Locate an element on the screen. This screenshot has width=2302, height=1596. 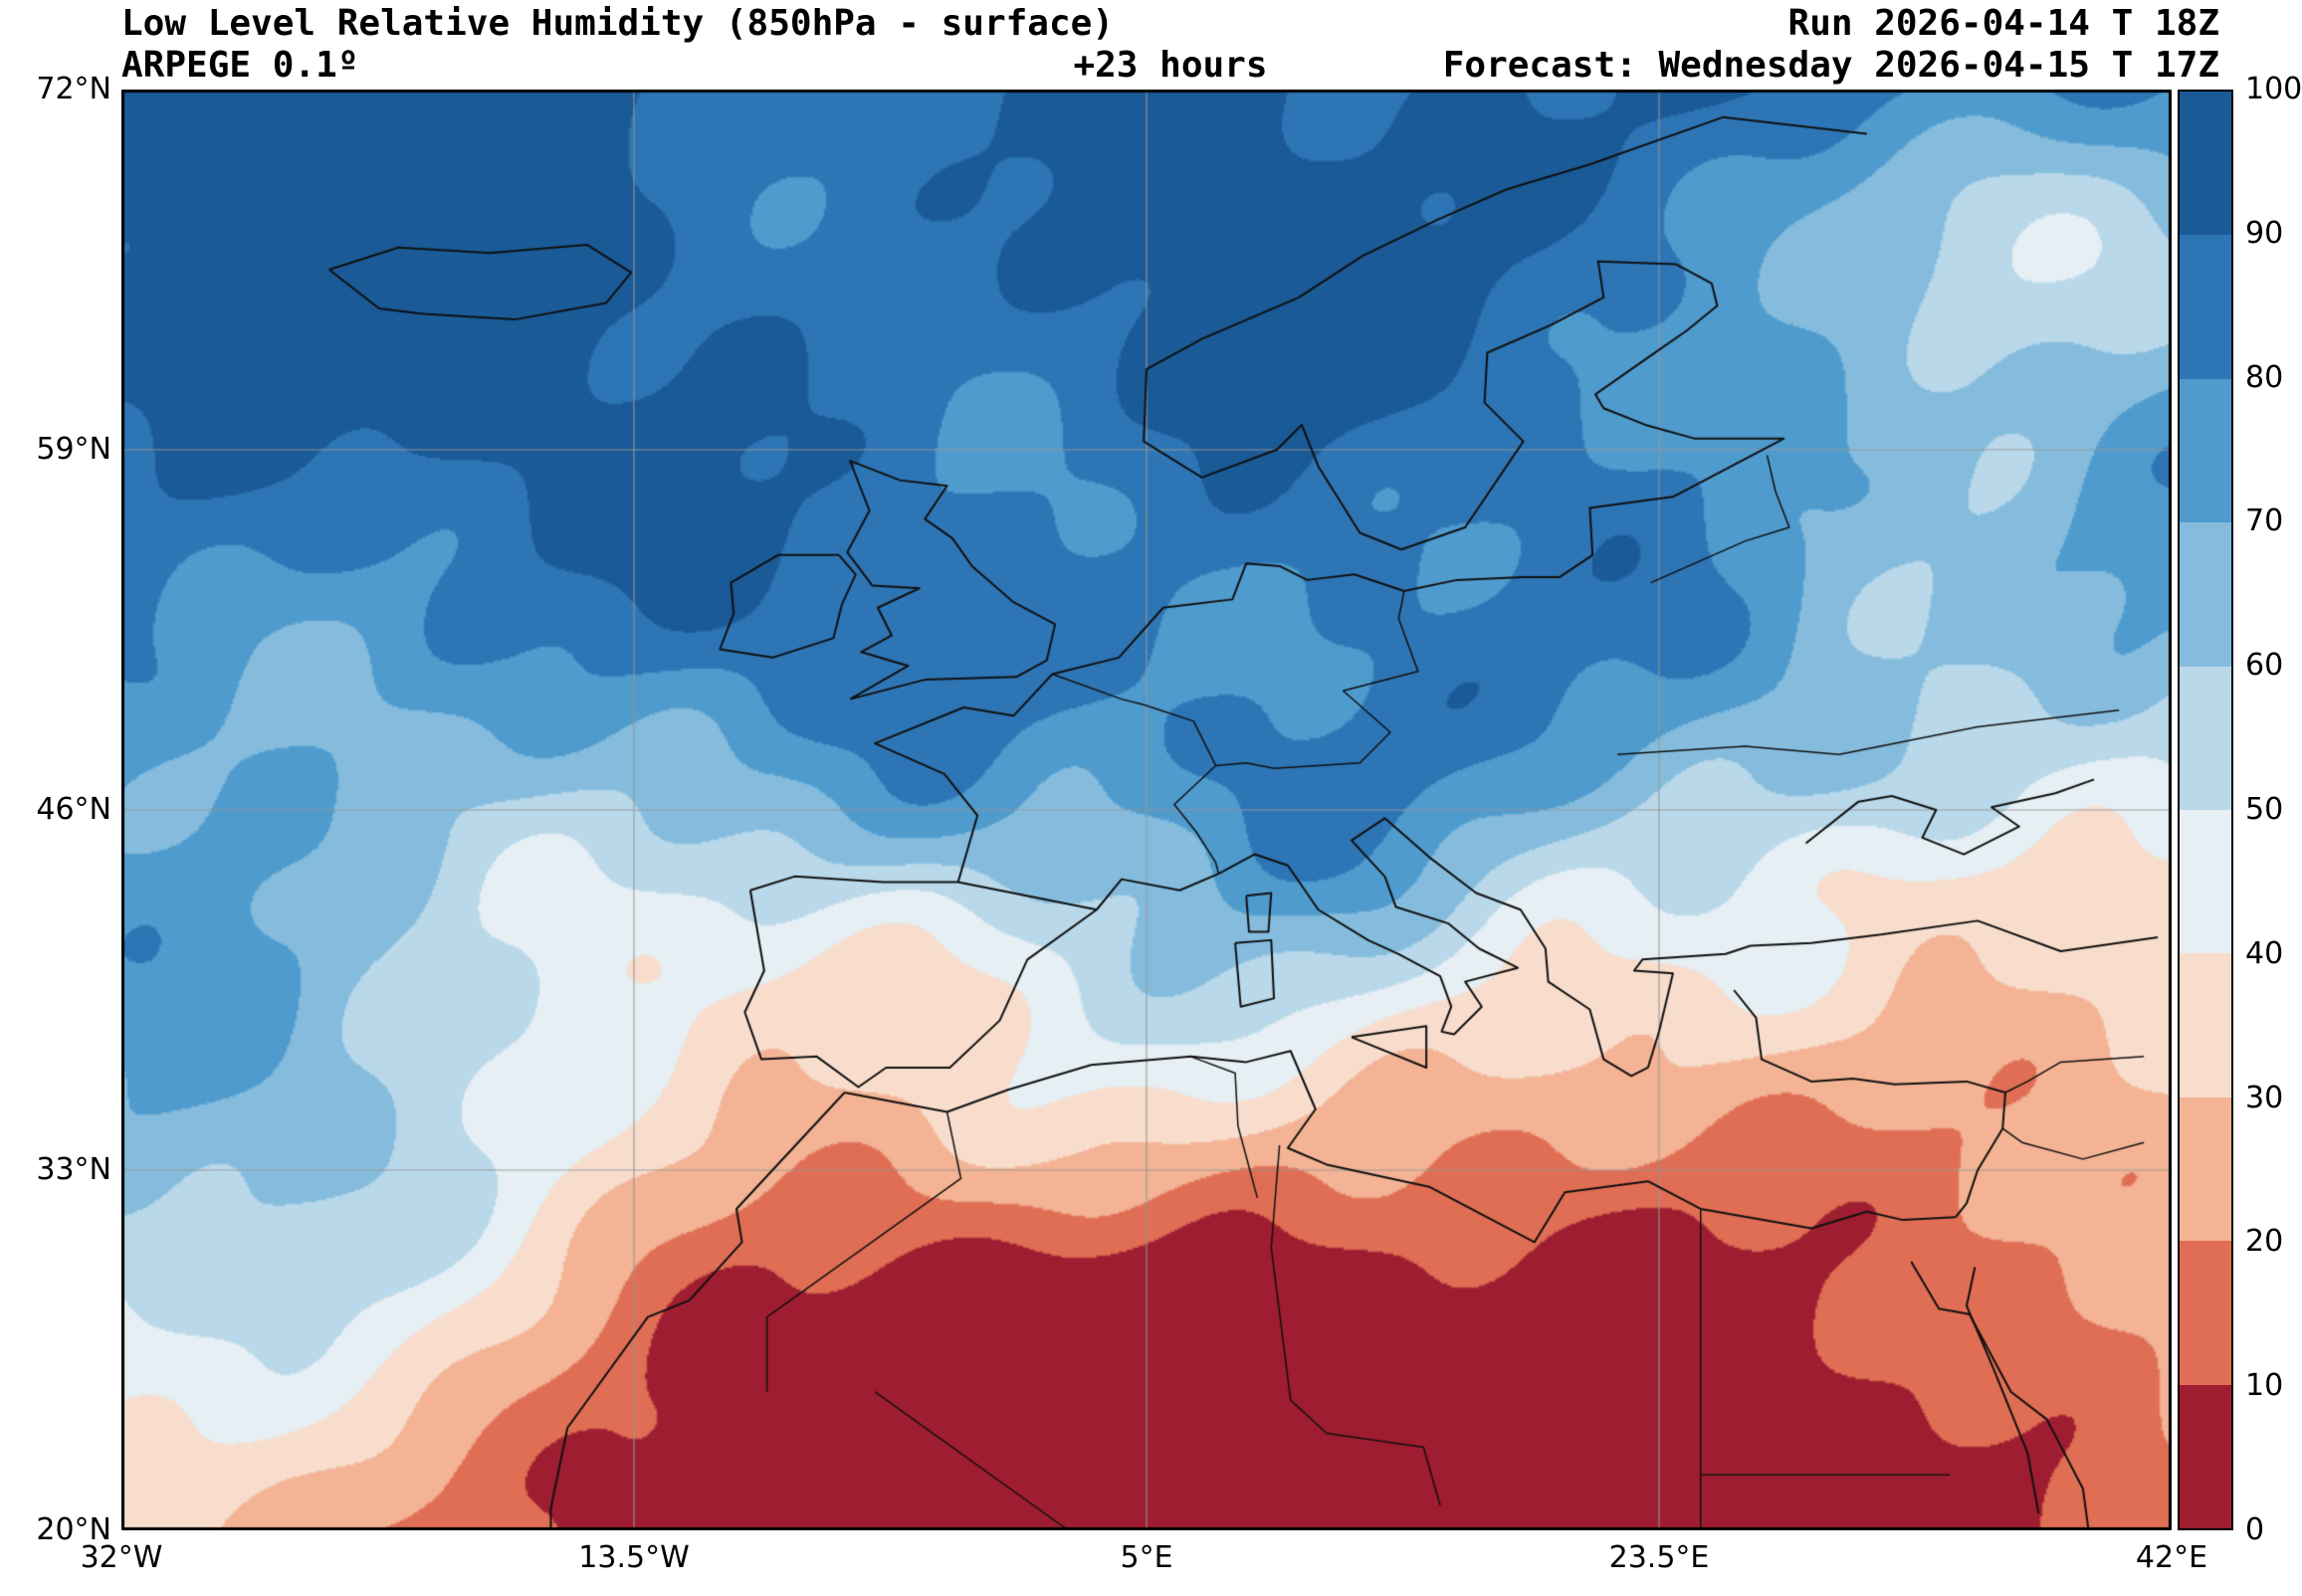
lon-tick-label: 13.5°W is located at coordinates (634, 1557).